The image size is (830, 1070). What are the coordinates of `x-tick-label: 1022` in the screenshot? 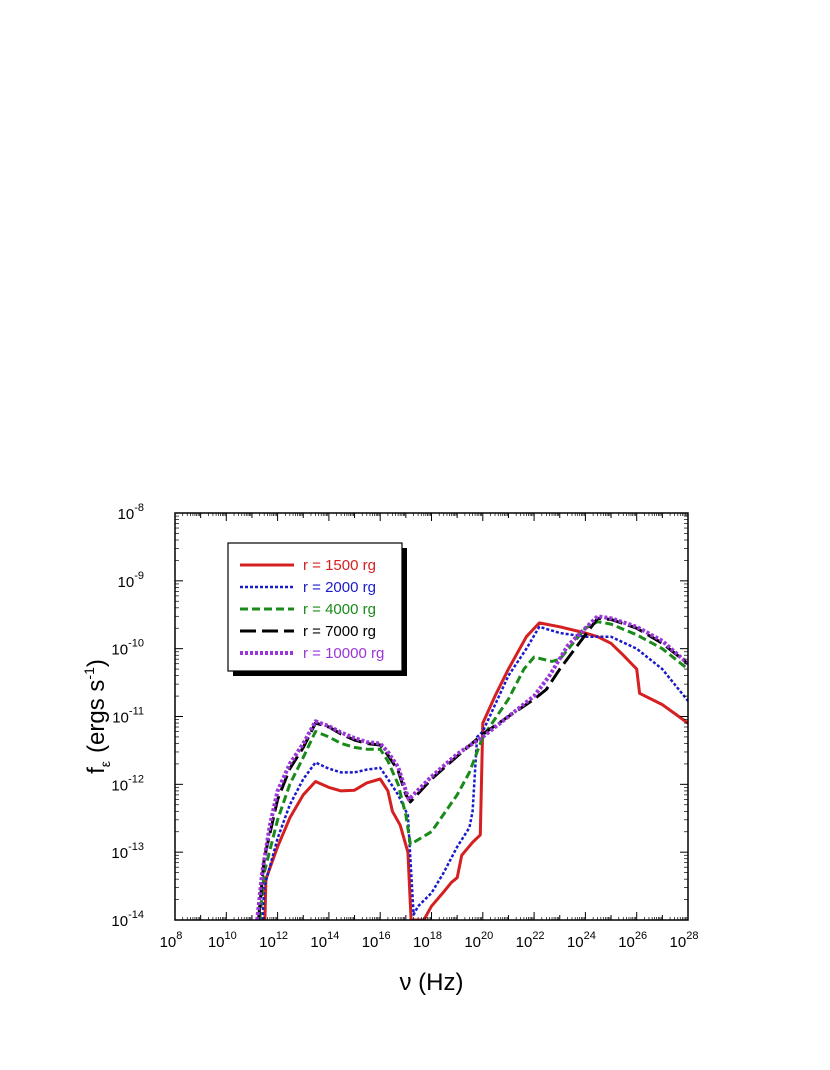 It's located at (530, 940).